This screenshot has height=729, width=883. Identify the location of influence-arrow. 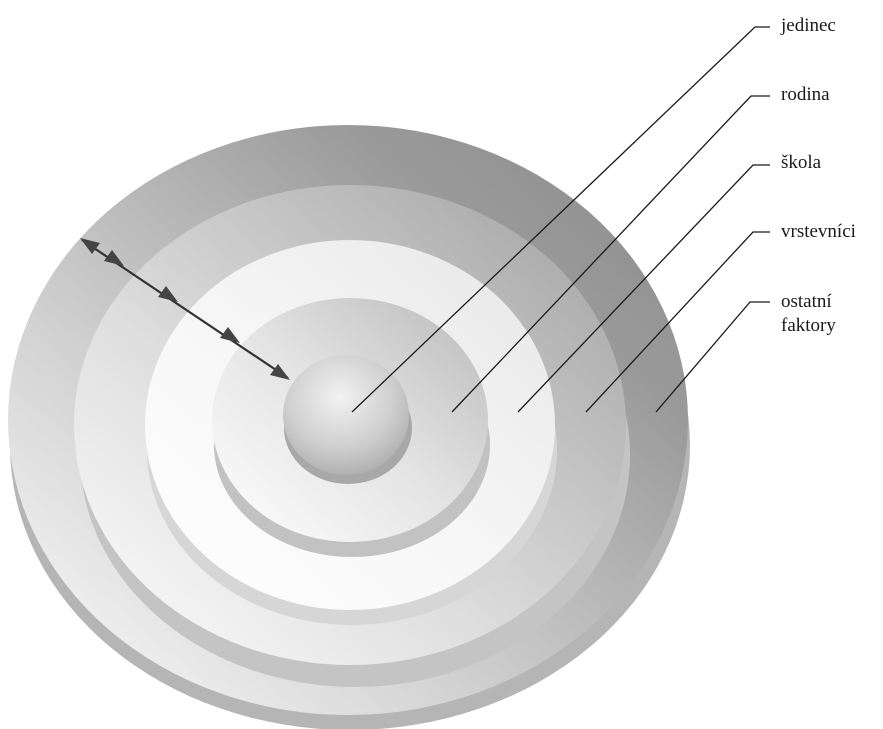
(185, 309).